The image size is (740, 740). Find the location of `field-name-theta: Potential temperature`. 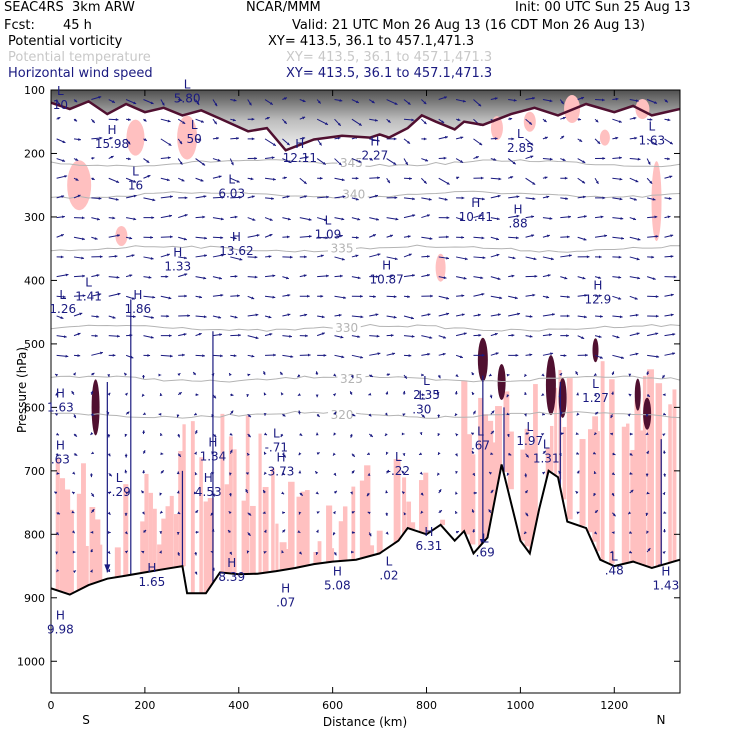

field-name-theta: Potential temperature is located at coordinates (79, 57).